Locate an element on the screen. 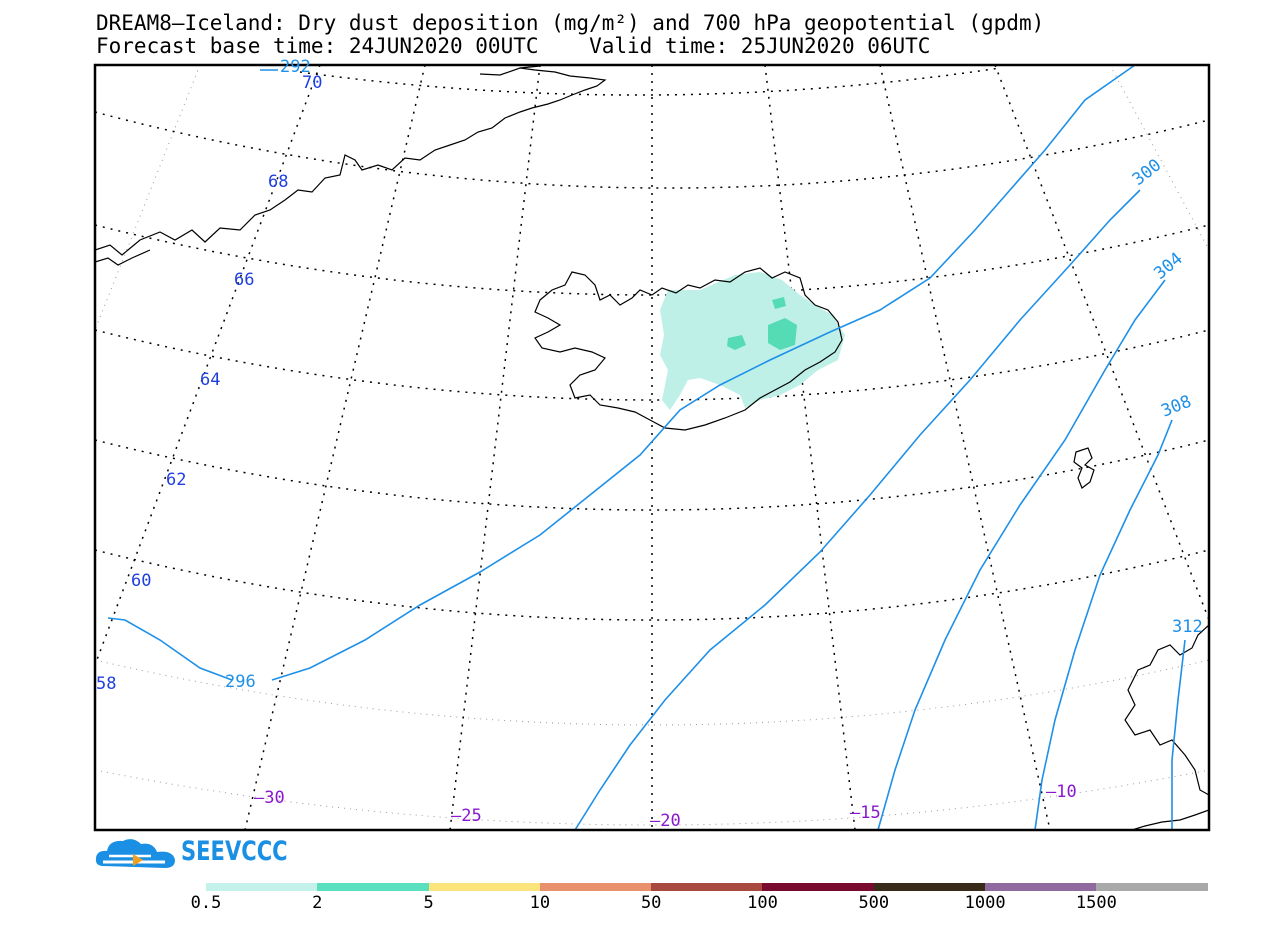 The image size is (1271, 925). faroe-islands is located at coordinates (1084, 468).